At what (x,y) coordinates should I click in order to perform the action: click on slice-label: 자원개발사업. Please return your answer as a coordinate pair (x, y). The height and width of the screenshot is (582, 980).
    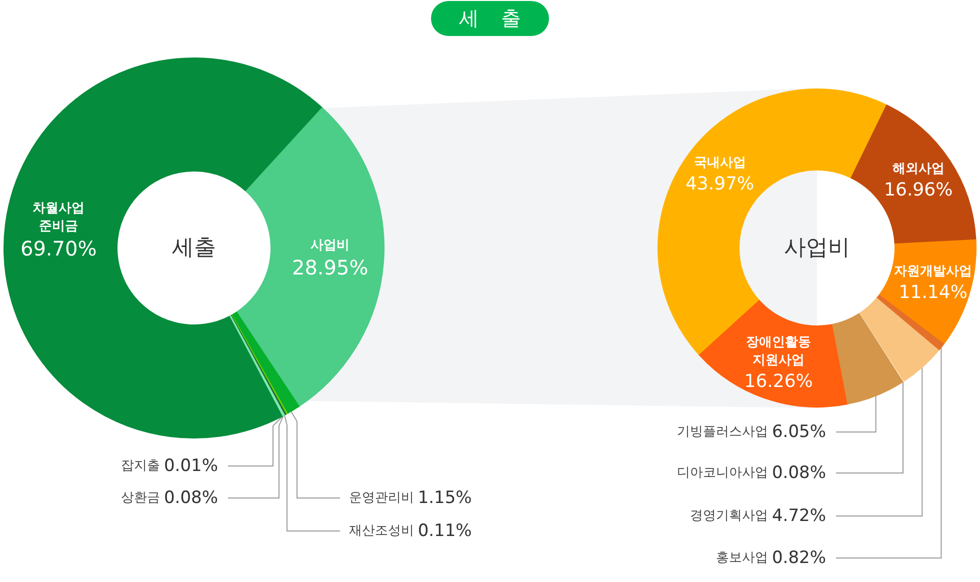
    Looking at the image, I should click on (933, 272).